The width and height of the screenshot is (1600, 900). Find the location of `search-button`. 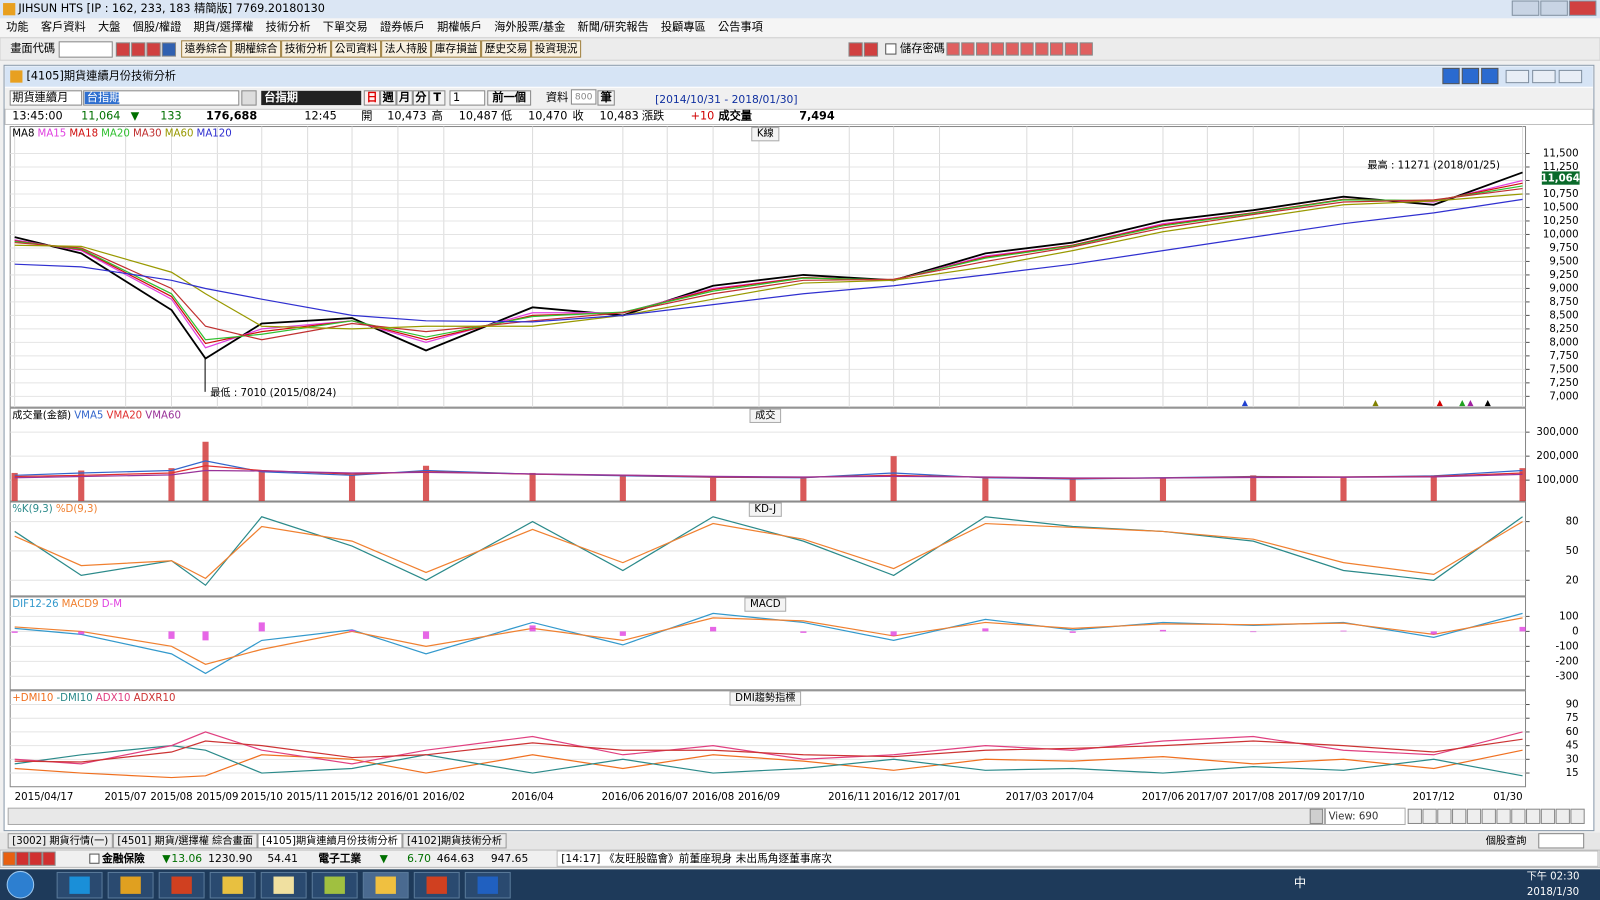

search-button is located at coordinates (249, 98).